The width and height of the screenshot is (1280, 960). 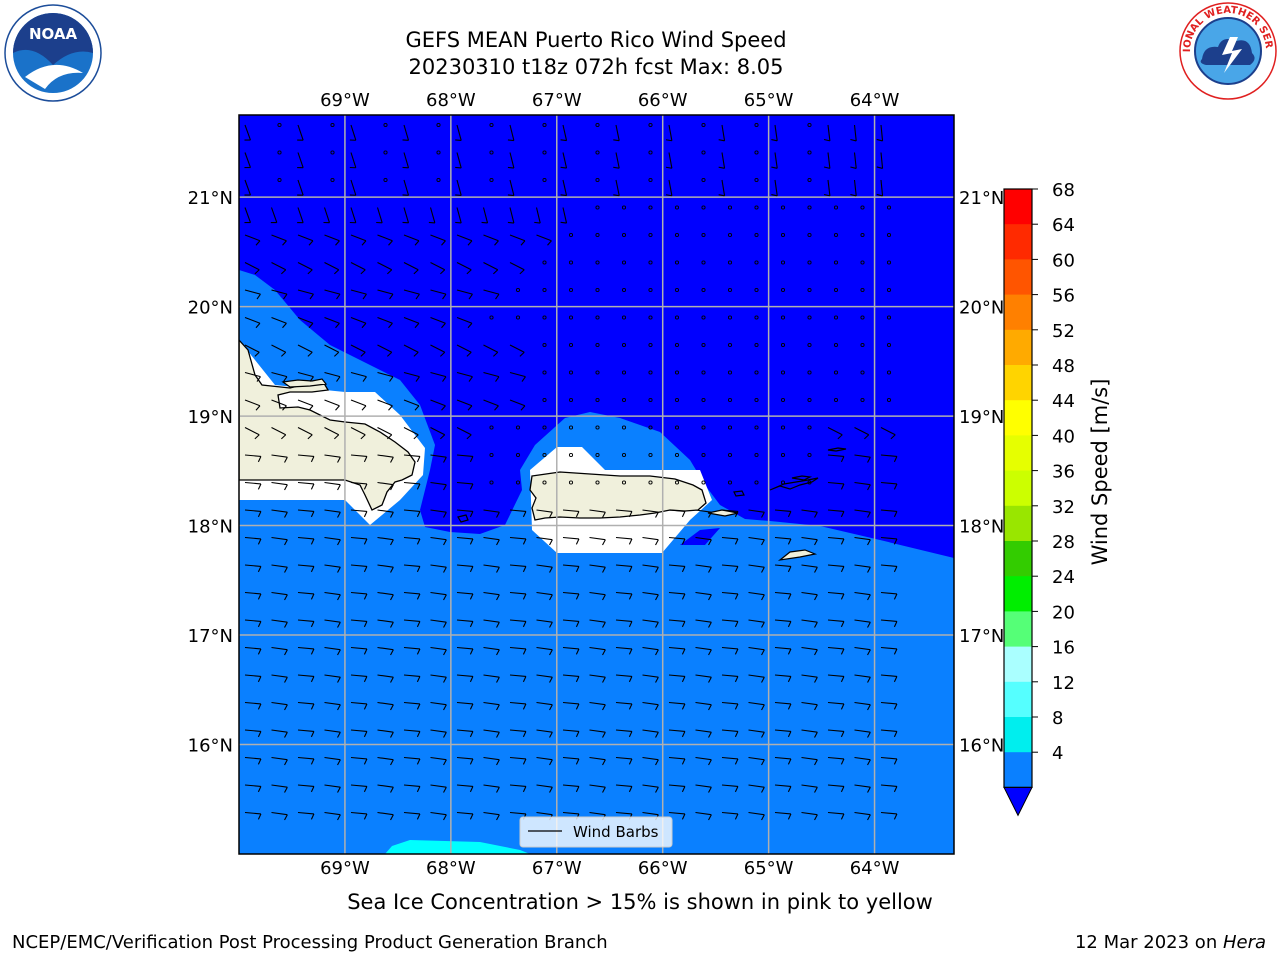 I want to click on colorbar-segment, so click(x=1018, y=664).